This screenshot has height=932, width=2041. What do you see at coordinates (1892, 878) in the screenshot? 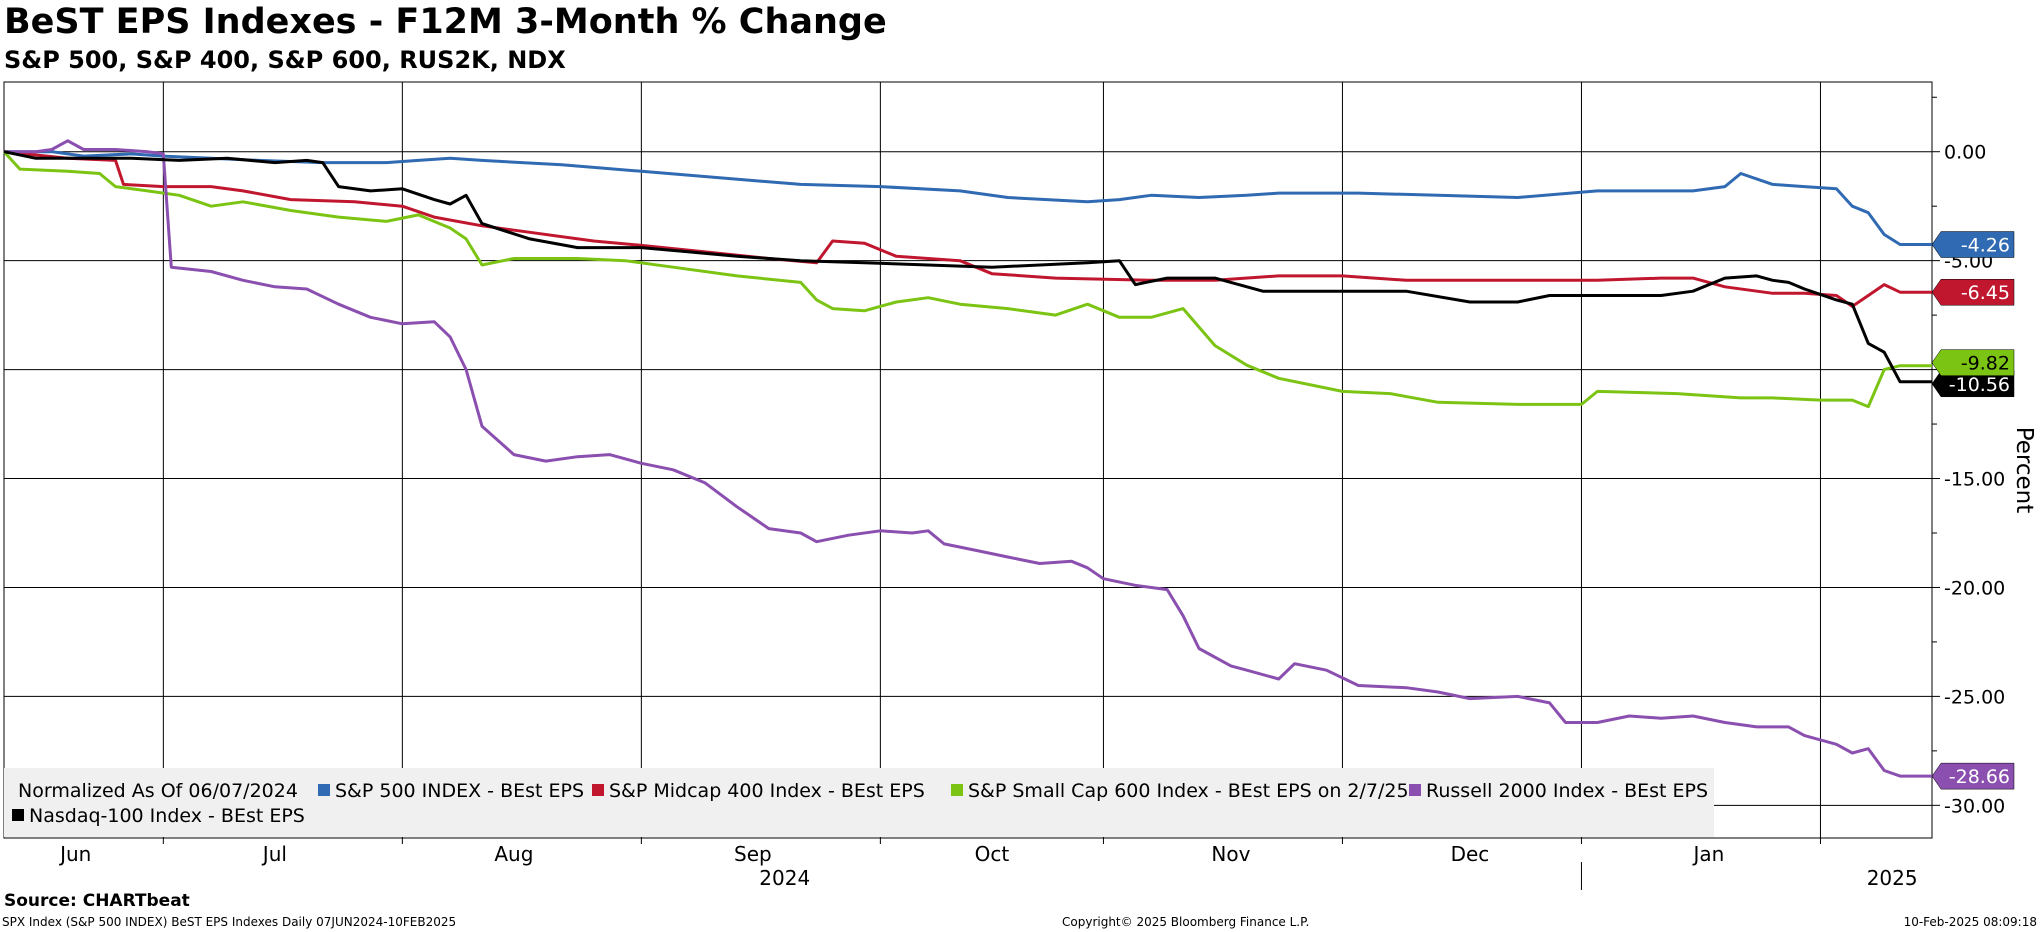
I see `x-year-label: 2025` at bounding box center [1892, 878].